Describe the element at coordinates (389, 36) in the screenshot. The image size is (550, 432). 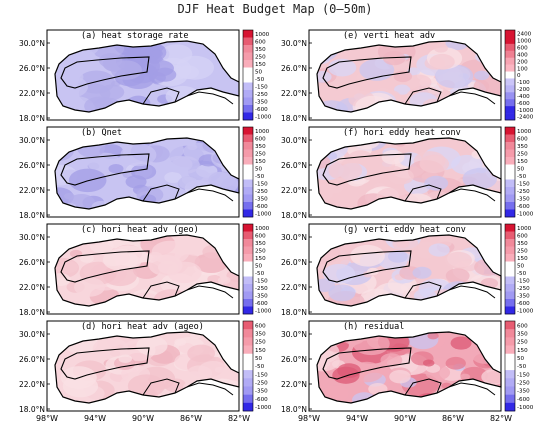
I see `panel-title: (e) verti heat adv` at that location.